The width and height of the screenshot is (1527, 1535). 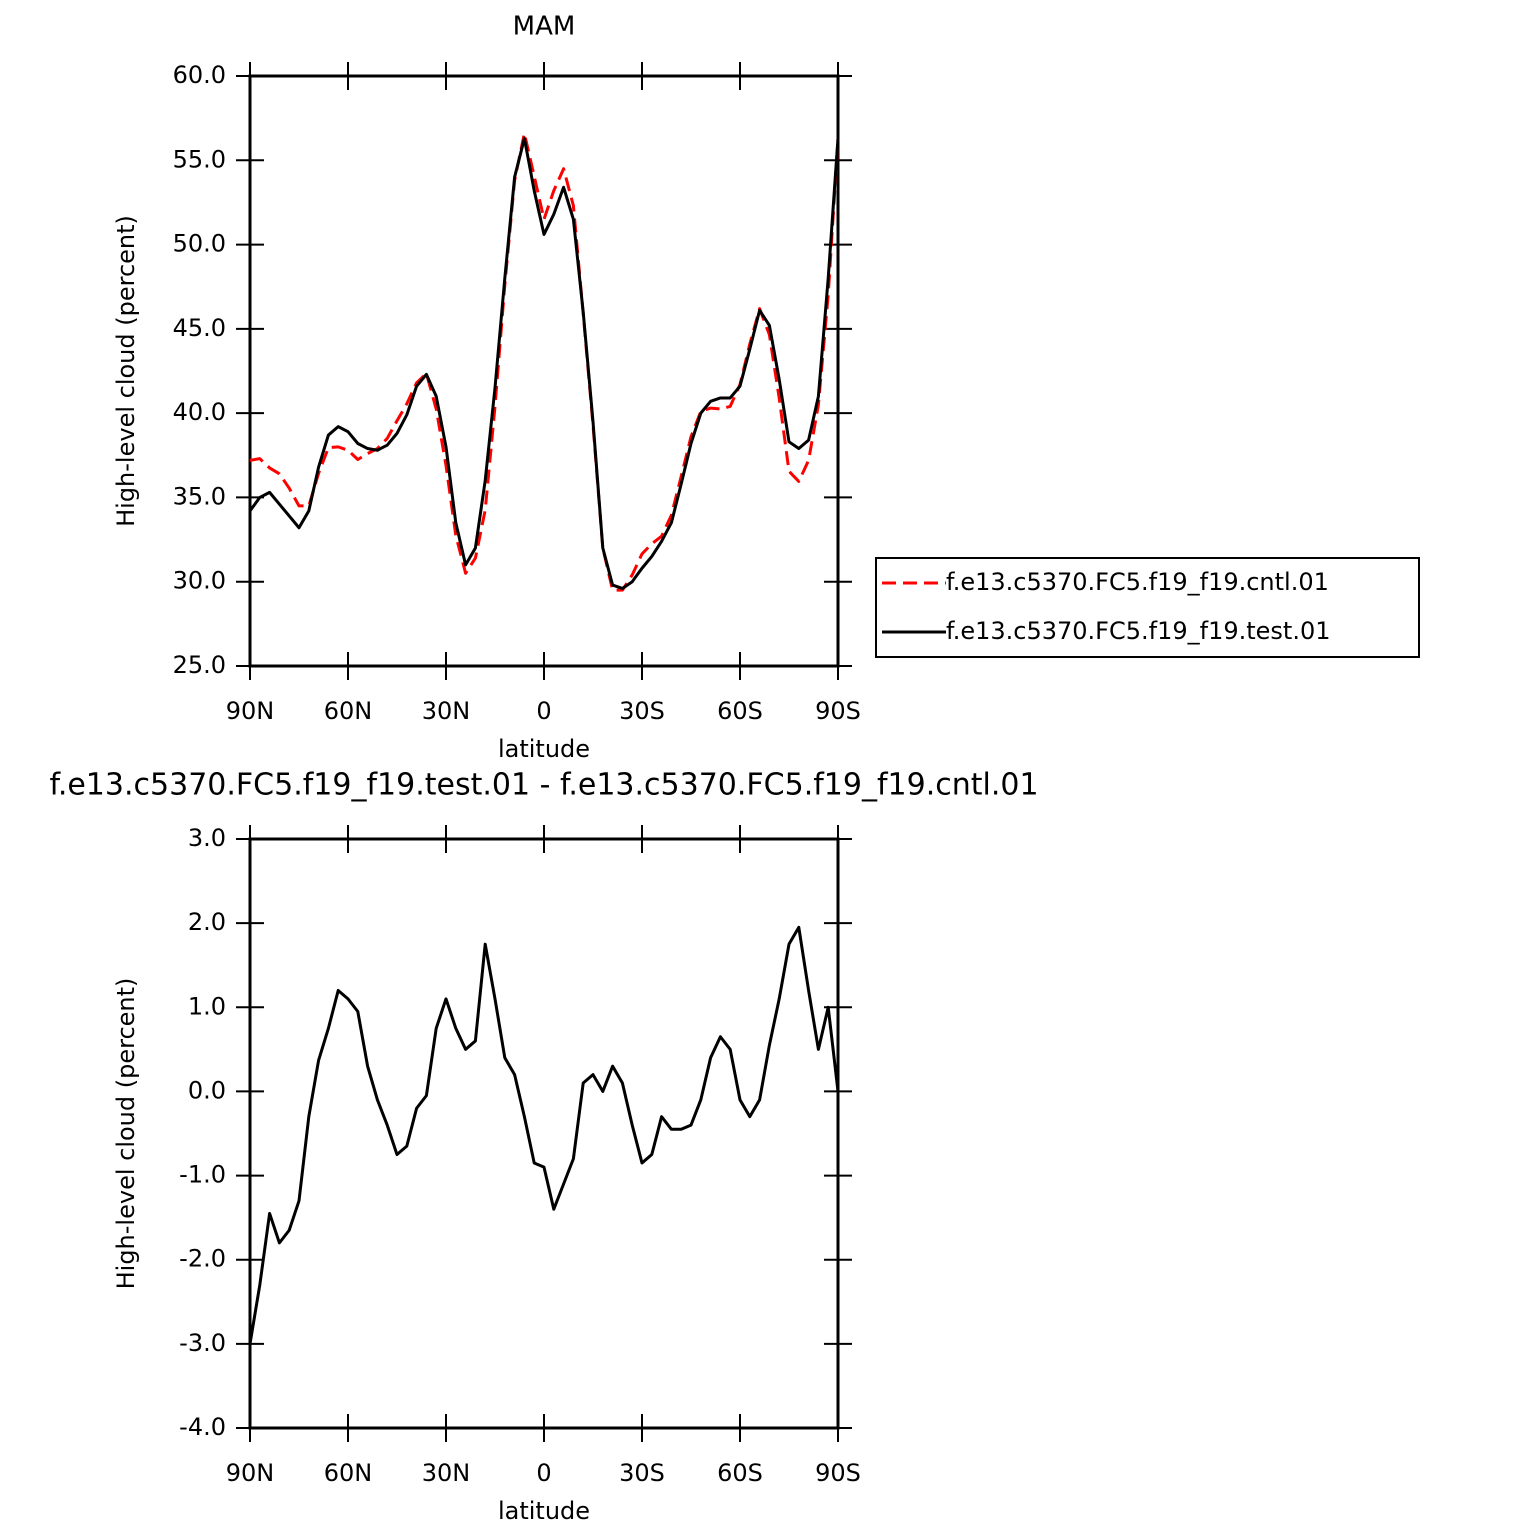 I want to click on y-tick-label: -4.0, so click(x=202, y=1427).